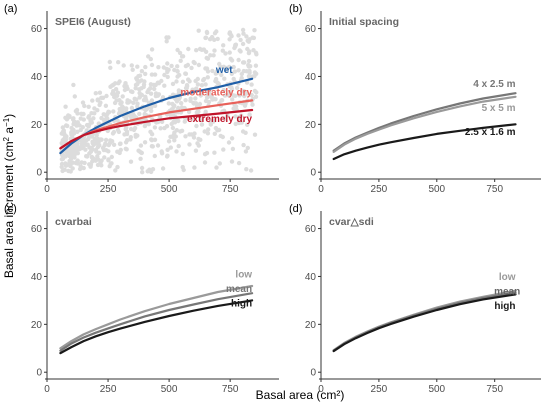 Image resolution: width=550 pixels, height=405 pixels. Describe the element at coordinates (504, 306) in the screenshot. I see `series-label-high: high` at that location.